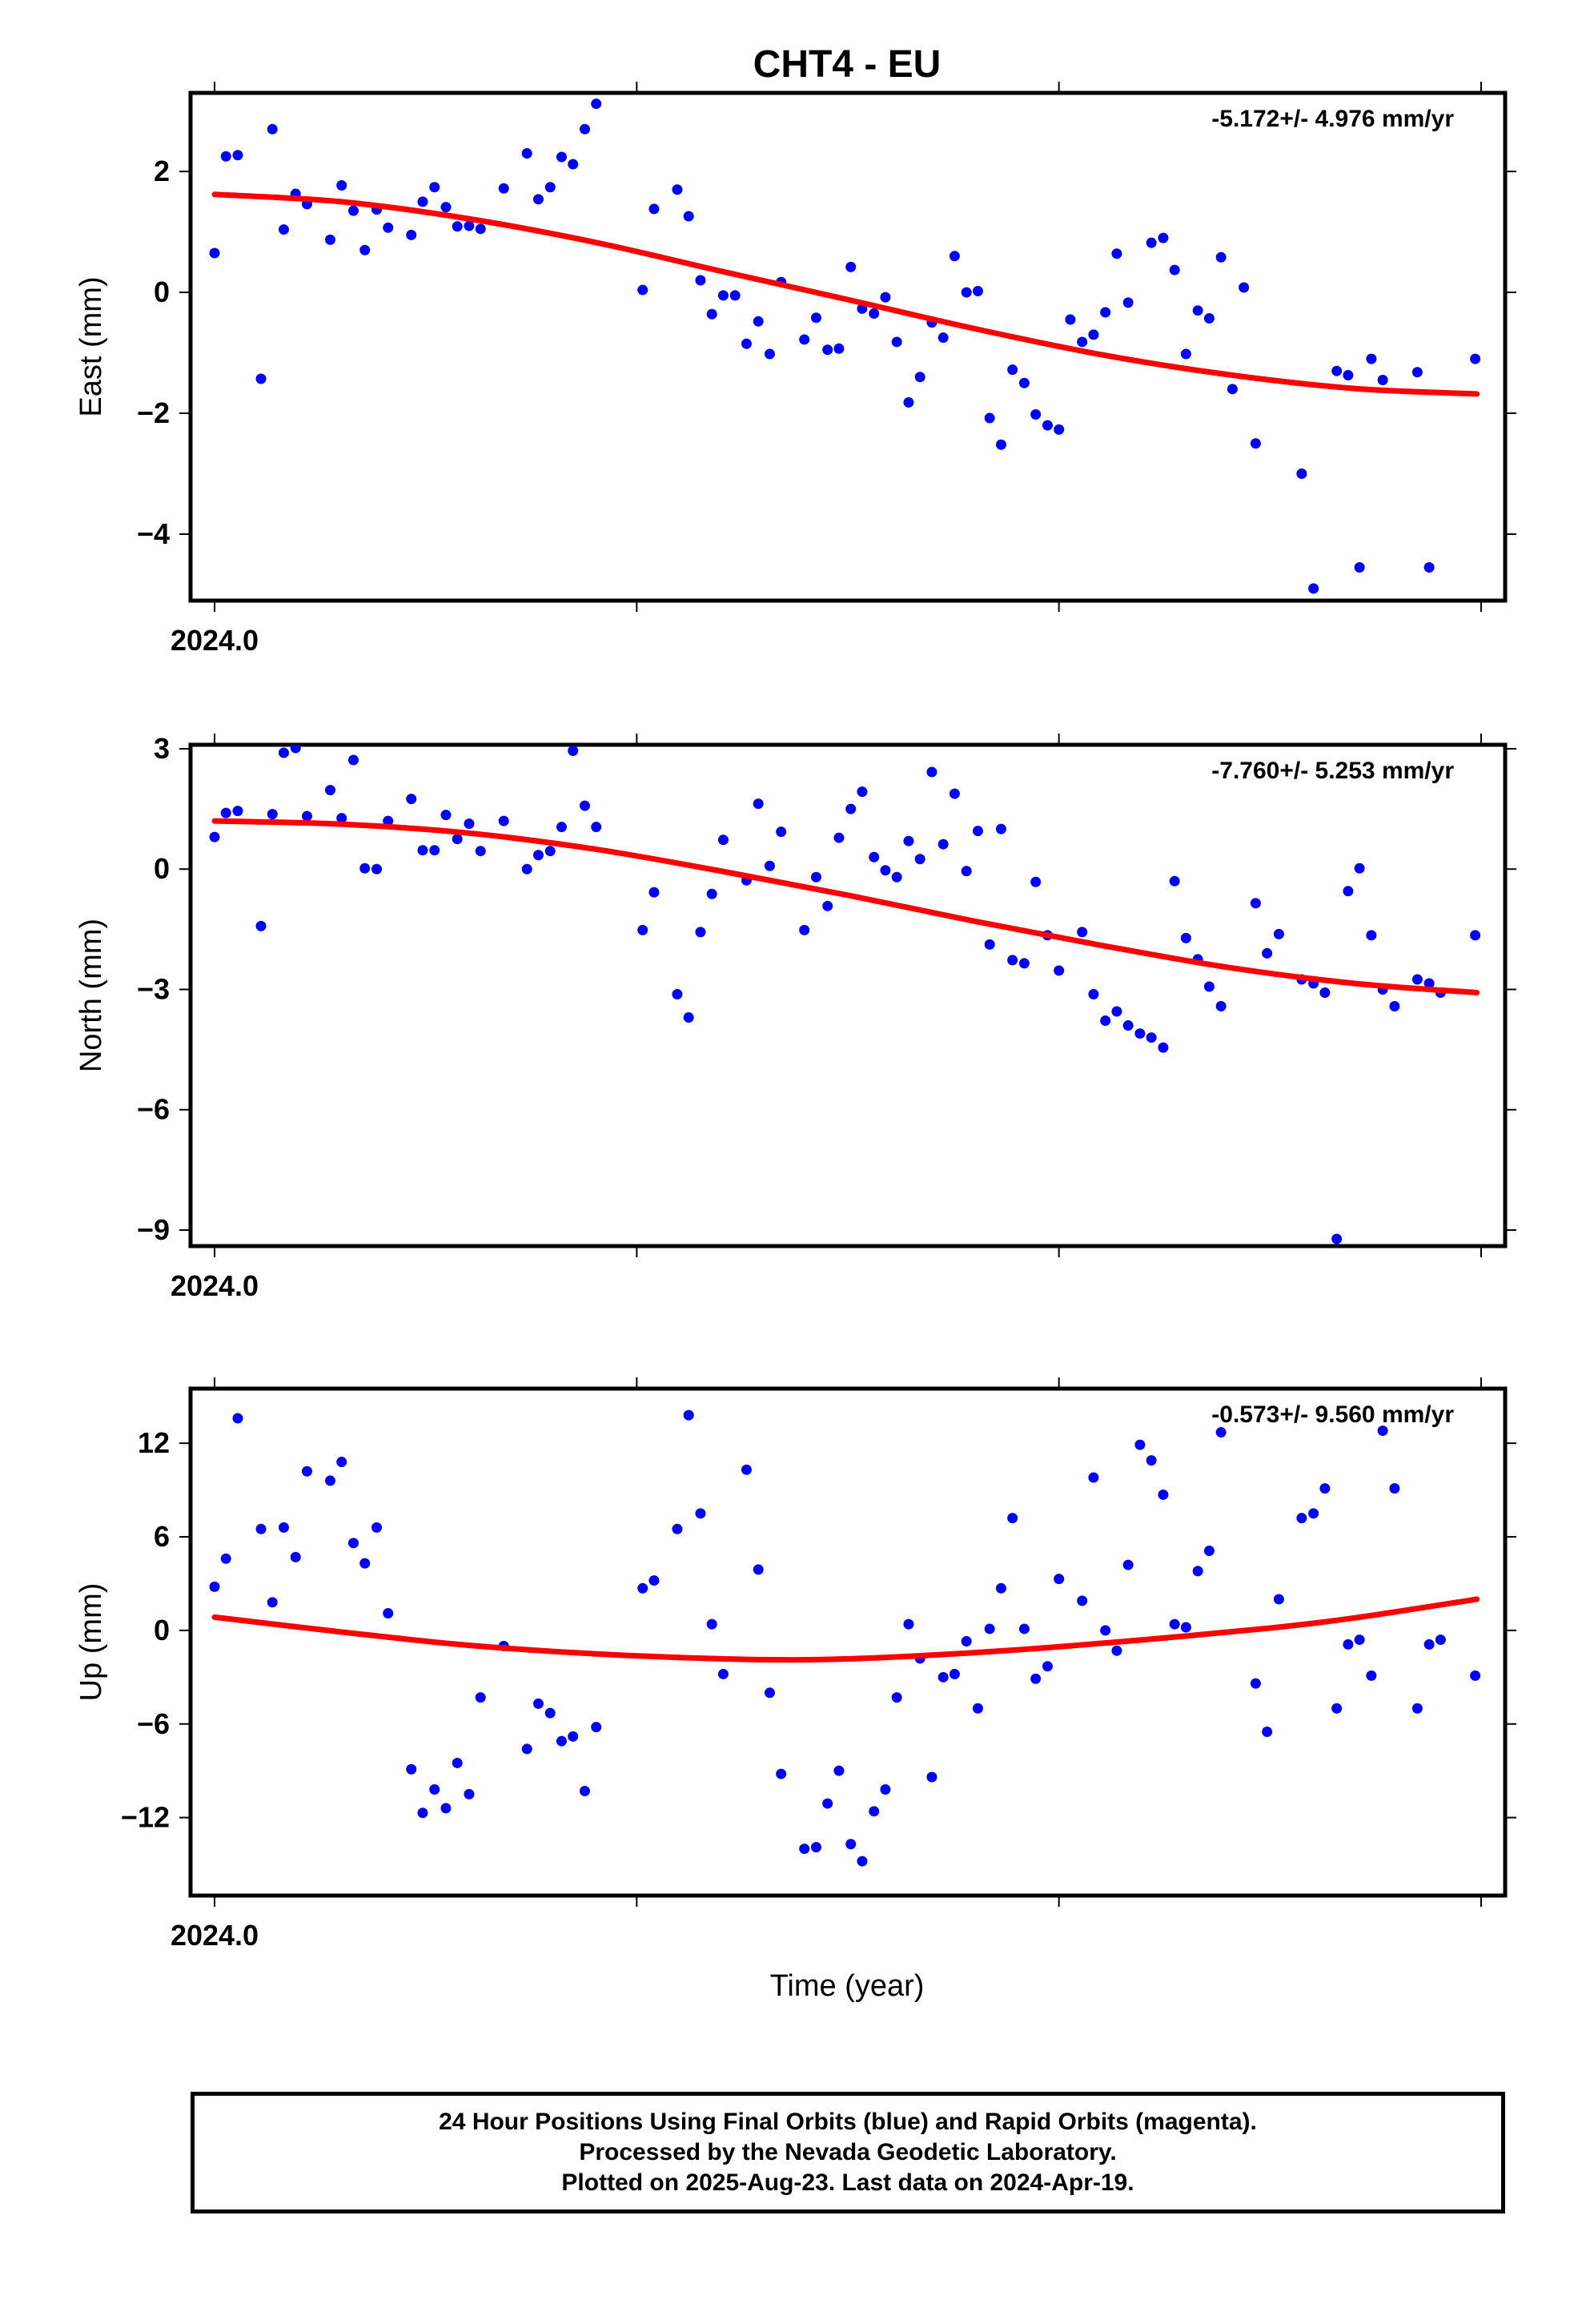  Describe the element at coordinates (154, 1443) in the screenshot. I see `y-tick-label: 12` at that location.